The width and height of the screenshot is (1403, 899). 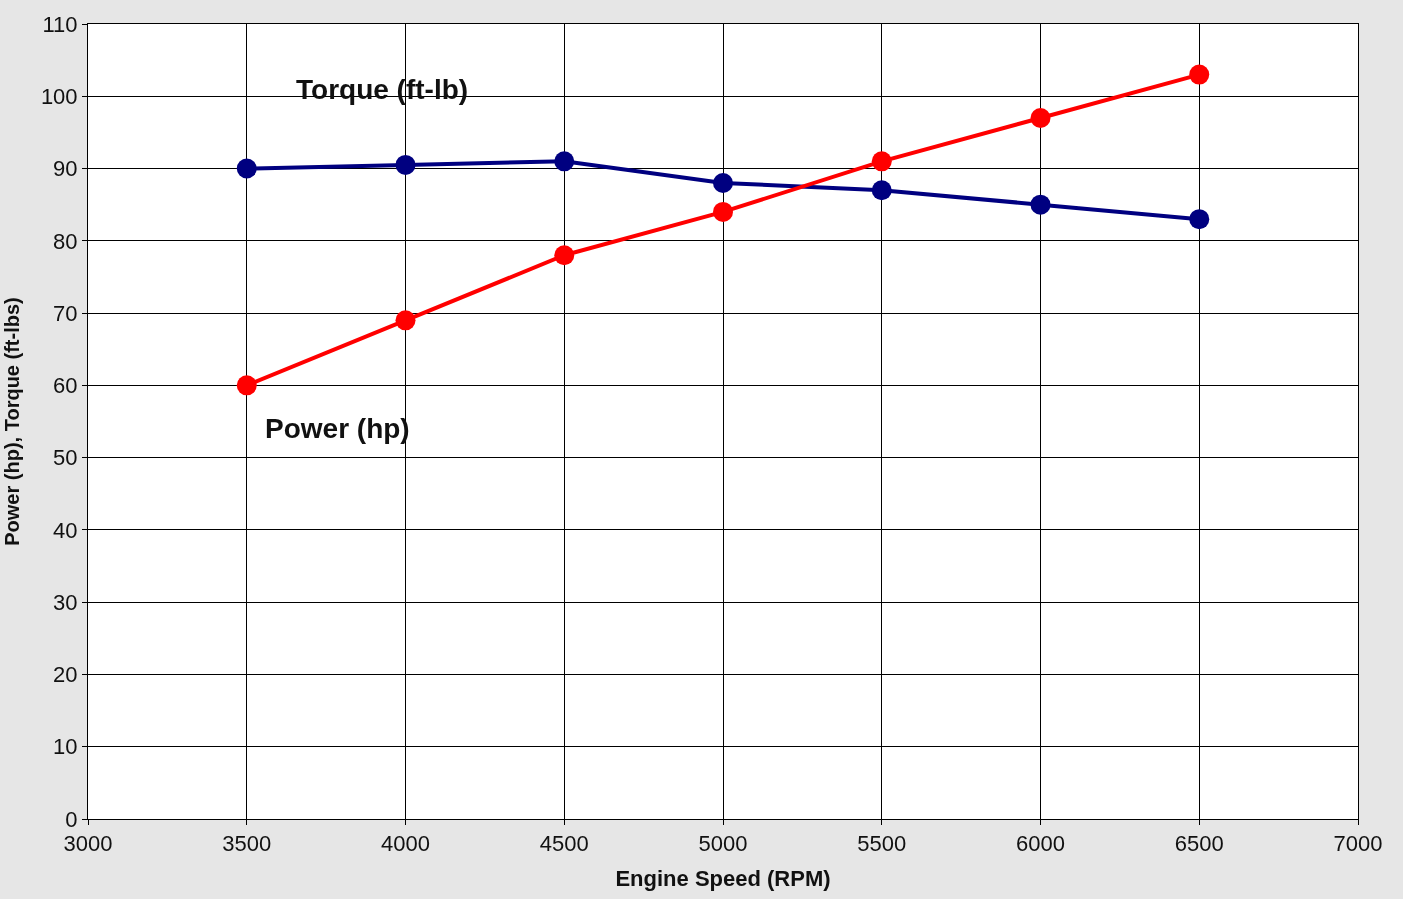 What do you see at coordinates (65, 675) in the screenshot?
I see `y-tick-label: 20` at bounding box center [65, 675].